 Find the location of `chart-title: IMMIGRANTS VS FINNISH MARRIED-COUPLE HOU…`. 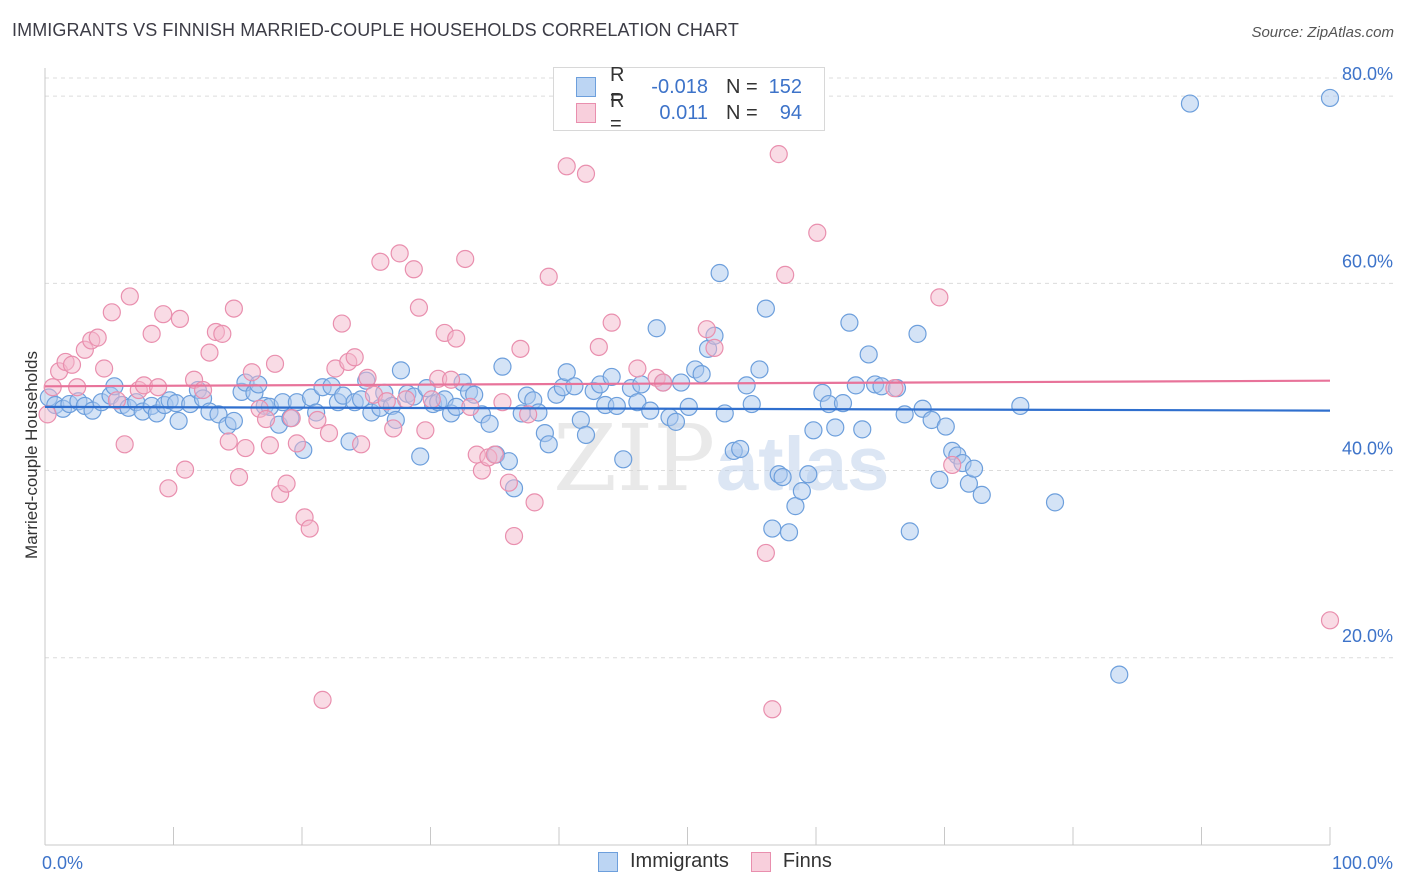

chart-title: IMMIGRANTS VS FINNISH MARRIED-COUPLE HOU… is located at coordinates (375, 30).